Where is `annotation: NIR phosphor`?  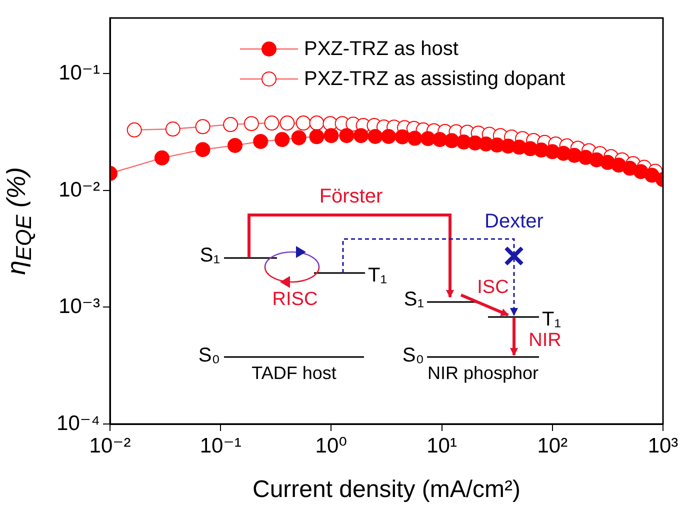
annotation: NIR phosphor is located at coordinates (483, 372).